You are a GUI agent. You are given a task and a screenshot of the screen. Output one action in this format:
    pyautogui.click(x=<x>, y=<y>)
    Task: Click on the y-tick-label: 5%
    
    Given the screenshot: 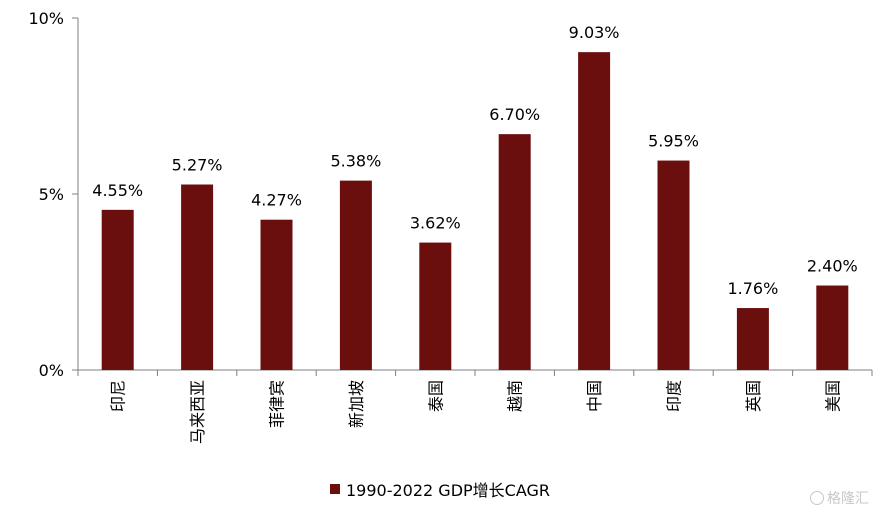 What is the action you would take?
    pyautogui.click(x=51, y=194)
    